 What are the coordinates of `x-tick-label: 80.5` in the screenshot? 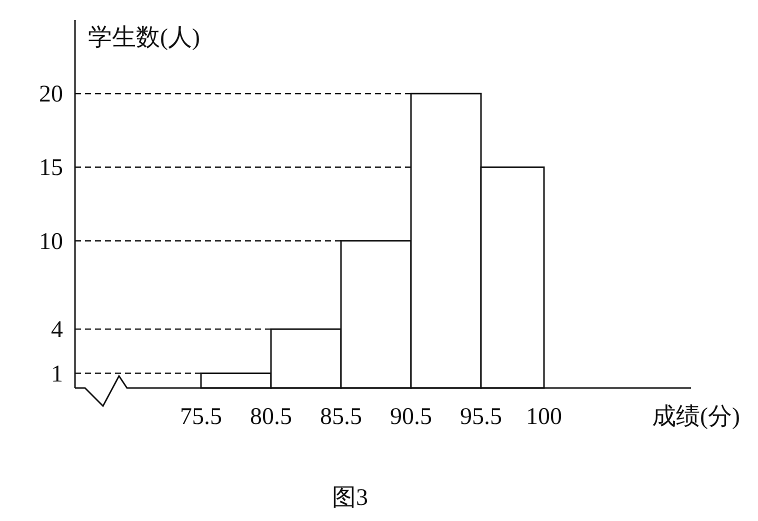 It's located at (271, 417).